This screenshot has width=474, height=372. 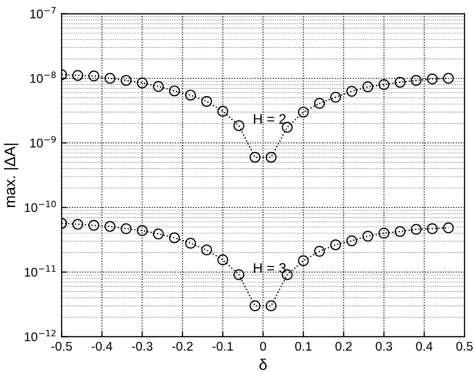 I want to click on y-tick-label: 10$^{−10}$, so click(x=40, y=206).